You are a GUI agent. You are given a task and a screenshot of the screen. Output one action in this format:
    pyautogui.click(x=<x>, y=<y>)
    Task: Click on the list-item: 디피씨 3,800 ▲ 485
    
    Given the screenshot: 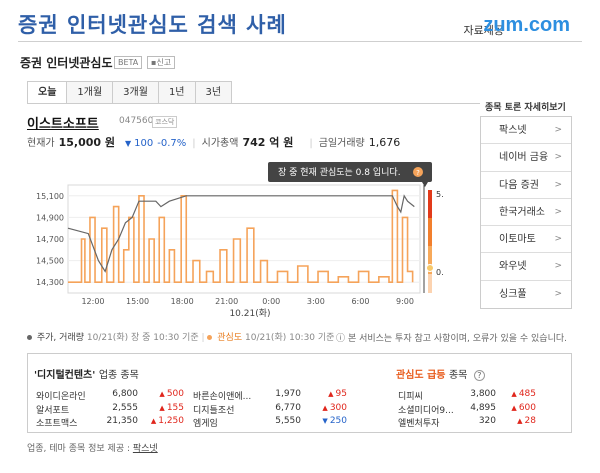 What is the action you would take?
    pyautogui.click(x=467, y=396)
    